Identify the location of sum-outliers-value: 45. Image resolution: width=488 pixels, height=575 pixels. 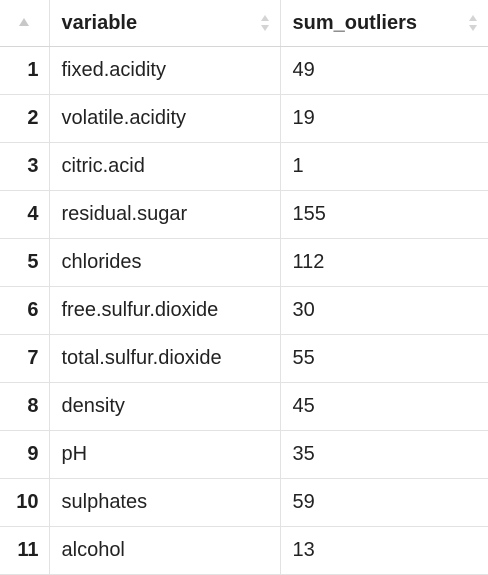
(303, 406).